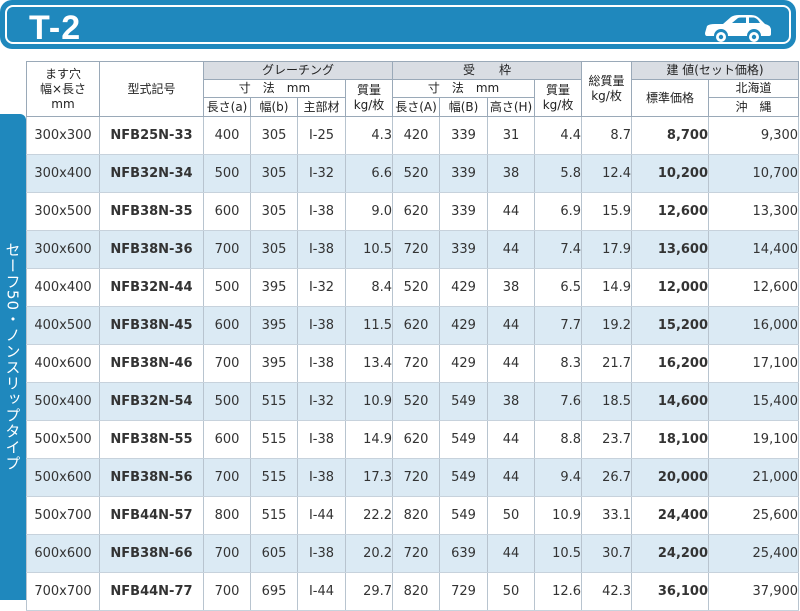  Describe the element at coordinates (670, 553) in the screenshot. I see `cell-standard-price: 24,200` at that location.